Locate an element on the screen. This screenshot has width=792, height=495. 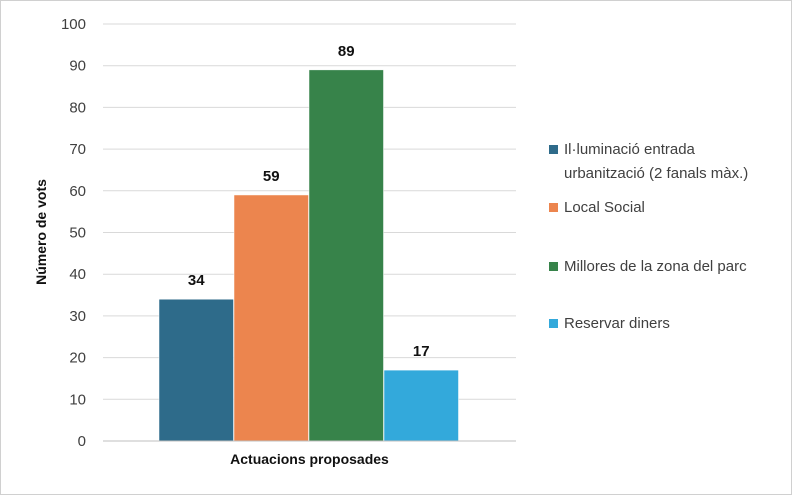
y-tick-label: 30 is located at coordinates (77, 316).